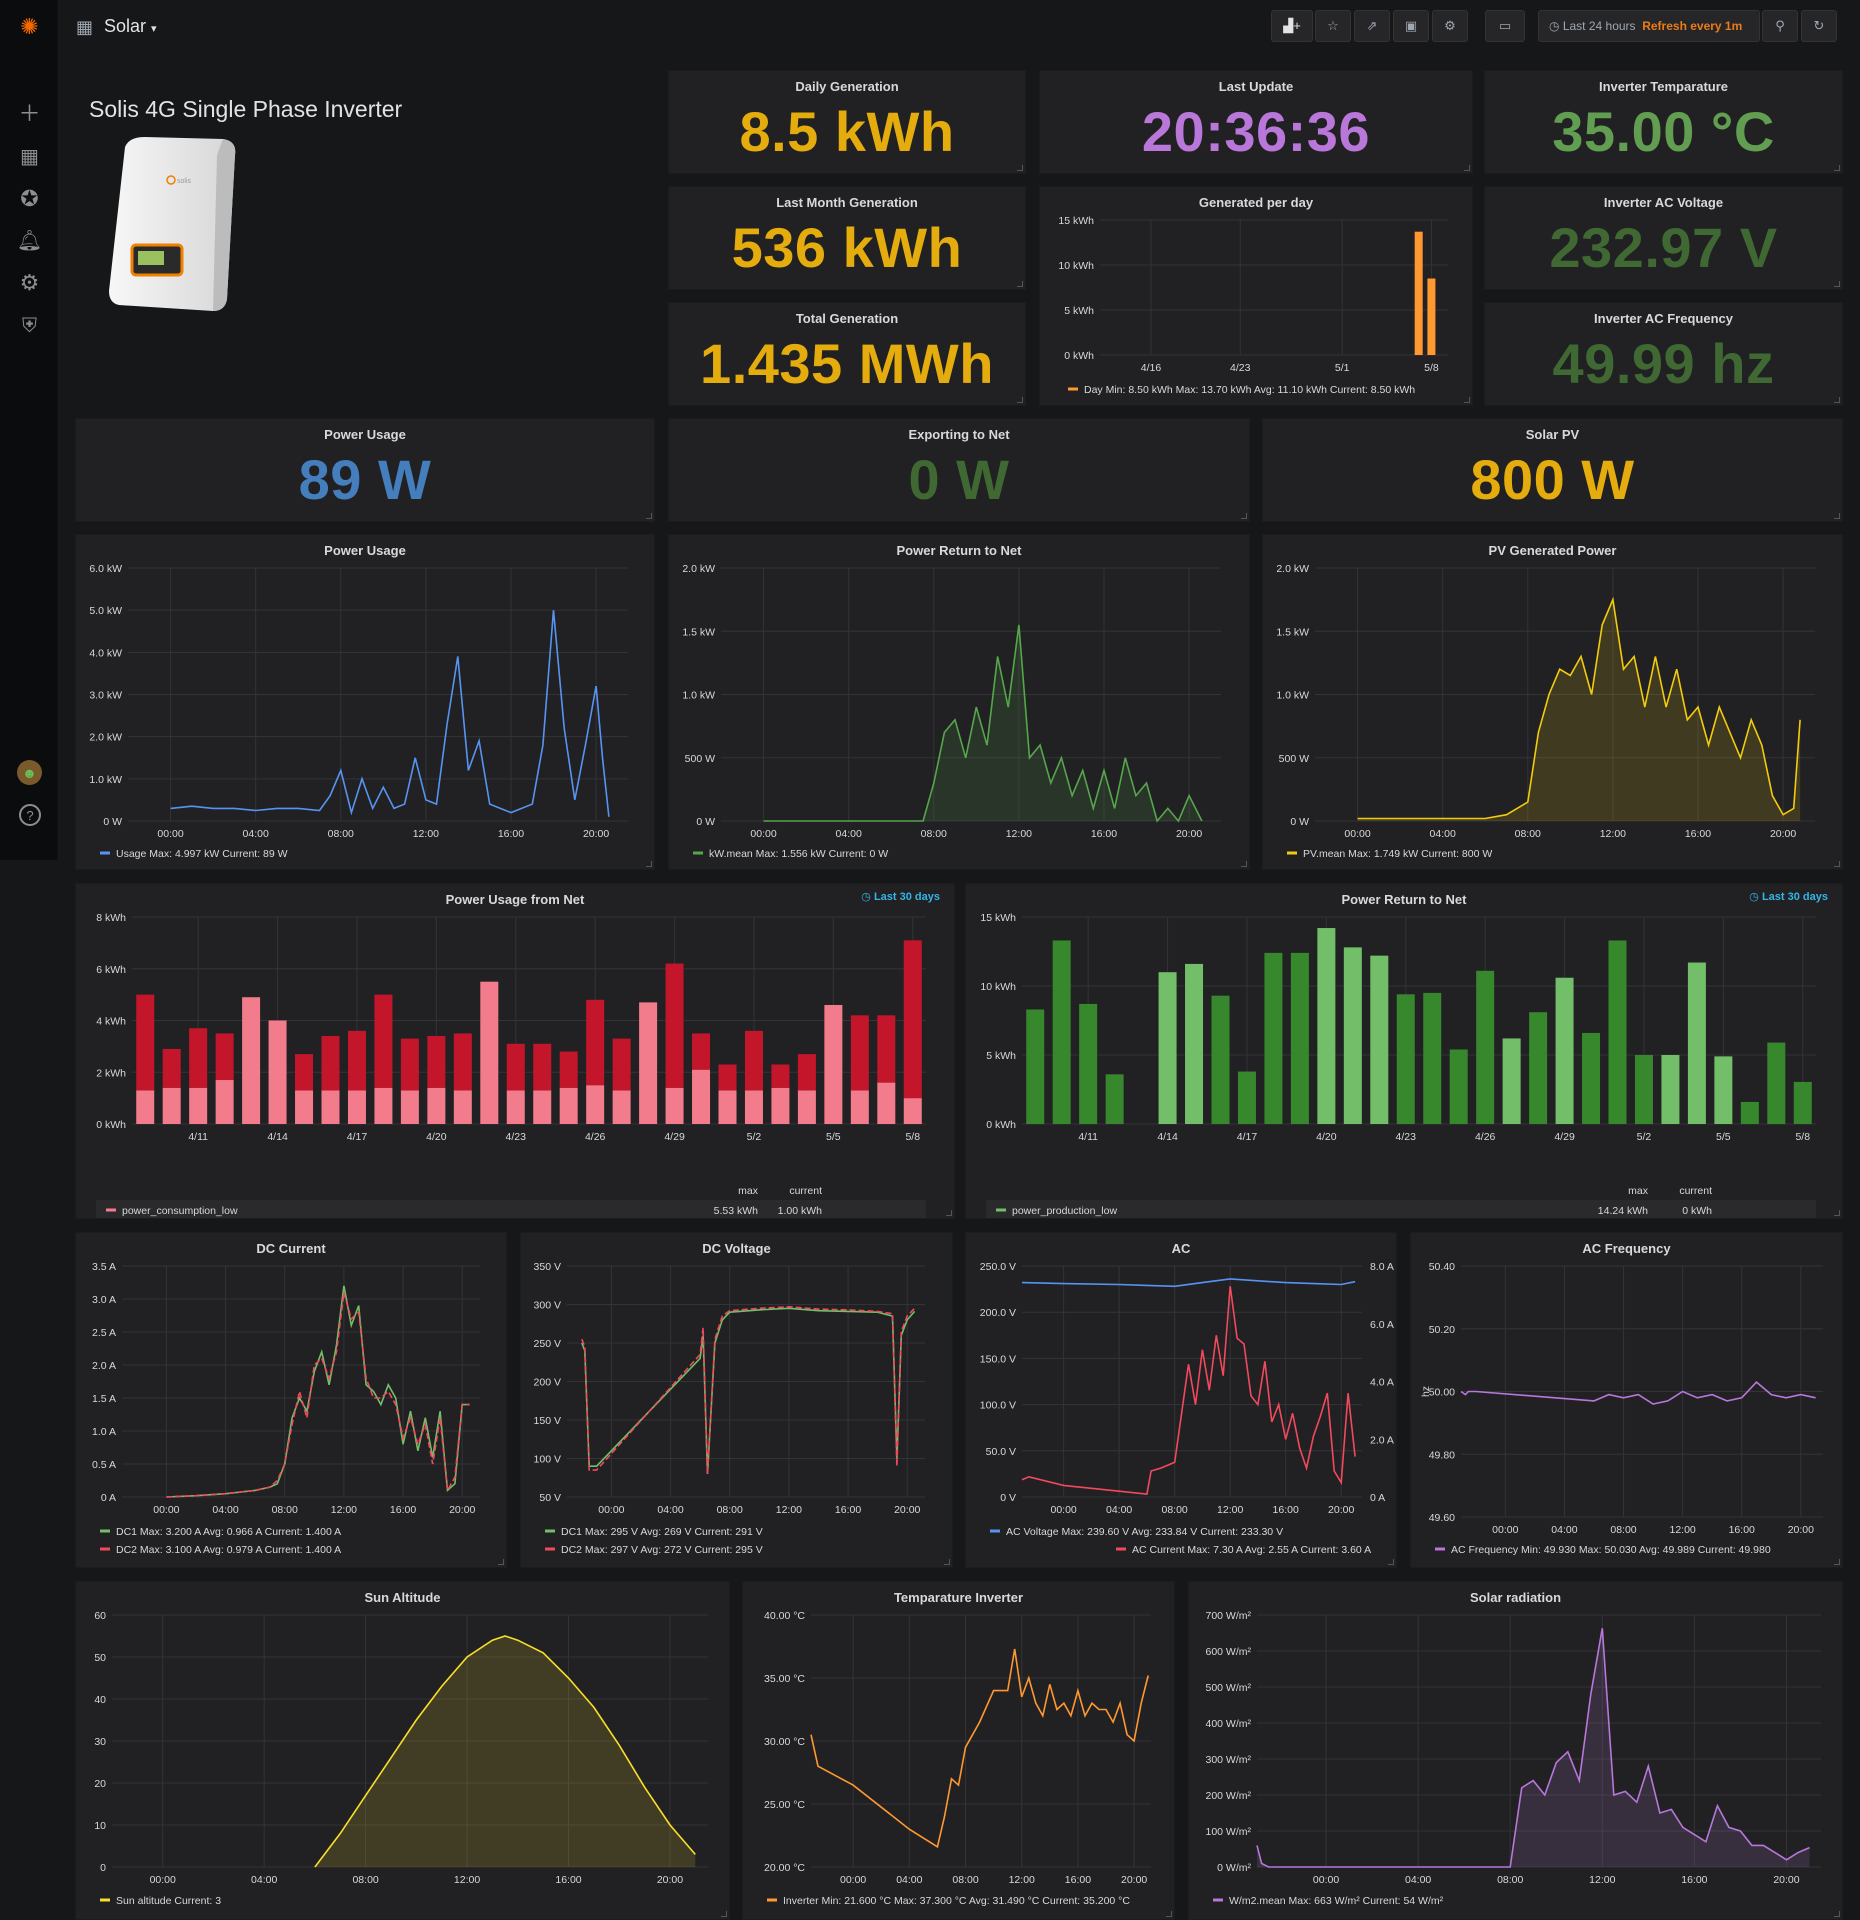  What do you see at coordinates (365, 470) in the screenshot?
I see `stat-panel-usage: Power Usage 89 W` at bounding box center [365, 470].